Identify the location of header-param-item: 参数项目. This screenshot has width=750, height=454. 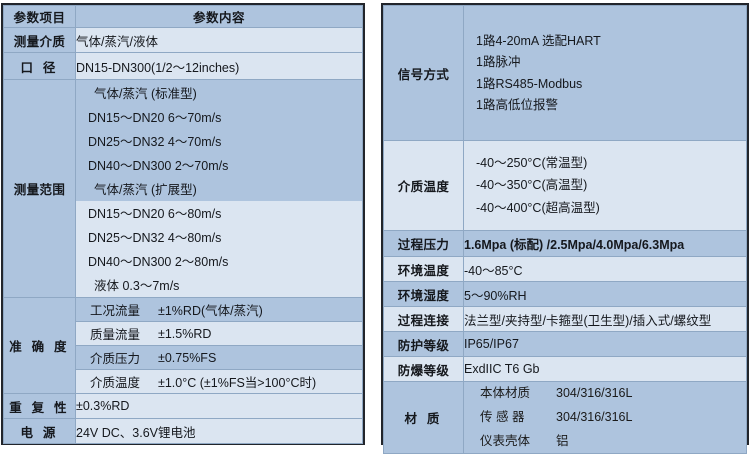
(39, 16).